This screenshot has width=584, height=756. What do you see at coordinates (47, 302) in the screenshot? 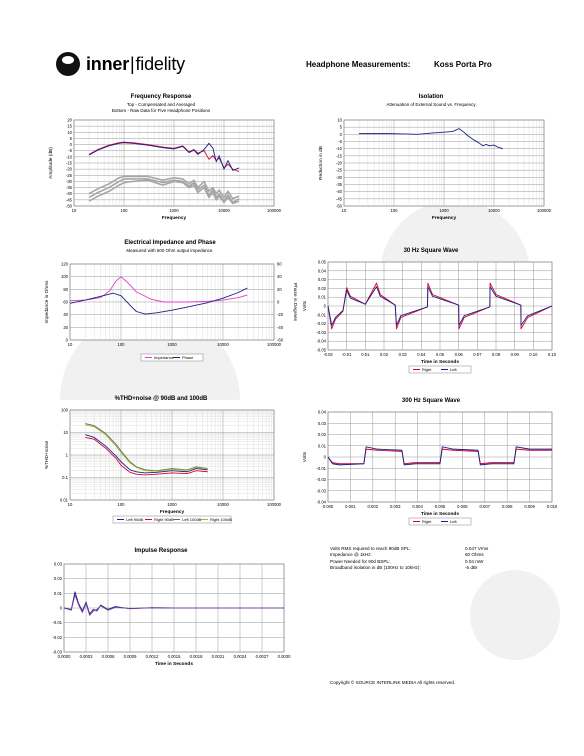
I see `y-axis-label: Impedance in Ohms` at bounding box center [47, 302].